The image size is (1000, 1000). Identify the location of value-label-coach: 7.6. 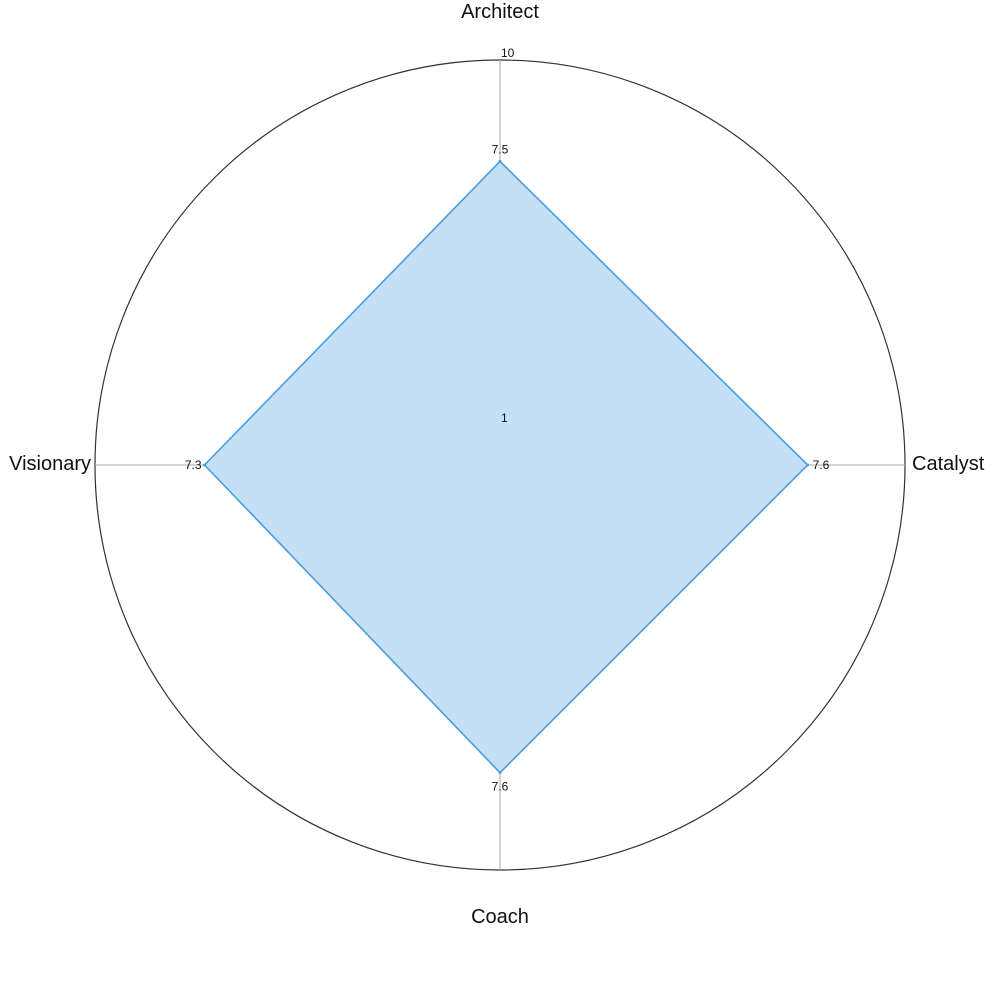
(500, 787).